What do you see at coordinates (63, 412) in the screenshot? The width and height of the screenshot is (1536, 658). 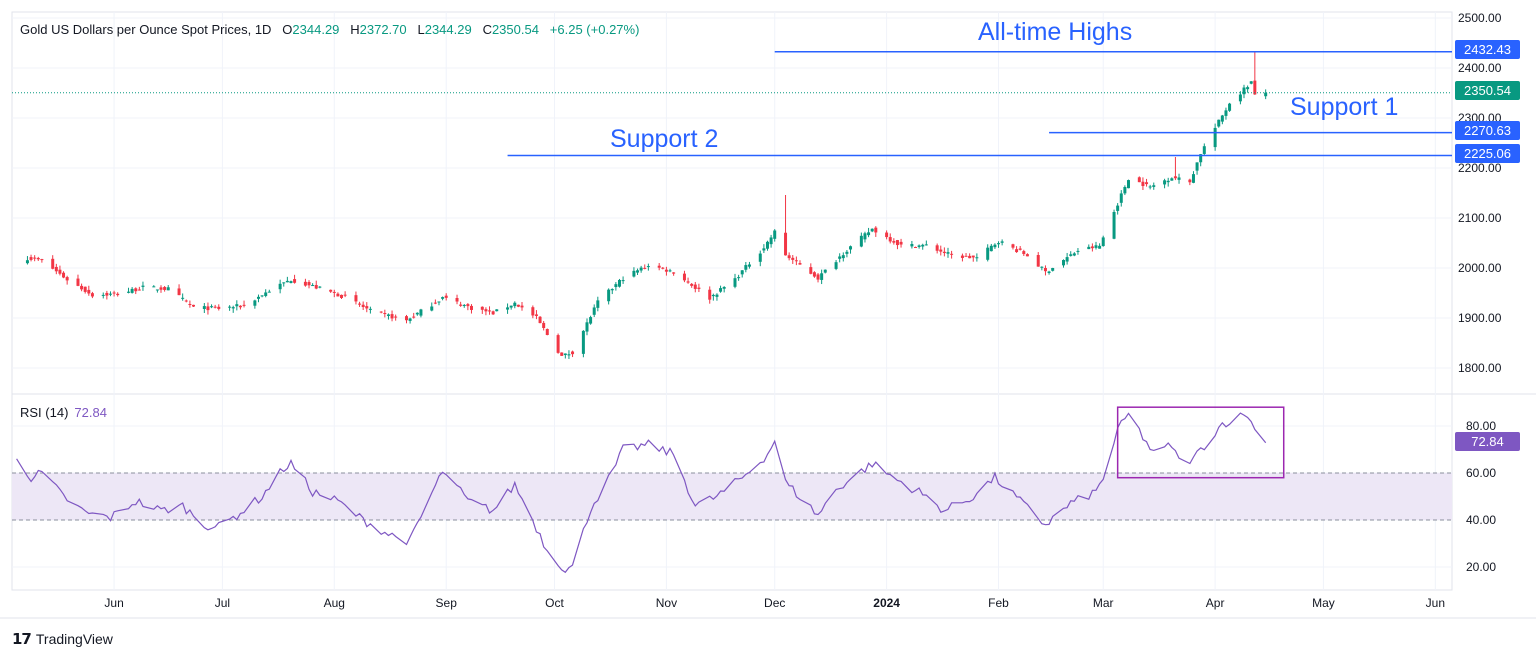 I see `rsi-legend: RSI (14) 72.84` at bounding box center [63, 412].